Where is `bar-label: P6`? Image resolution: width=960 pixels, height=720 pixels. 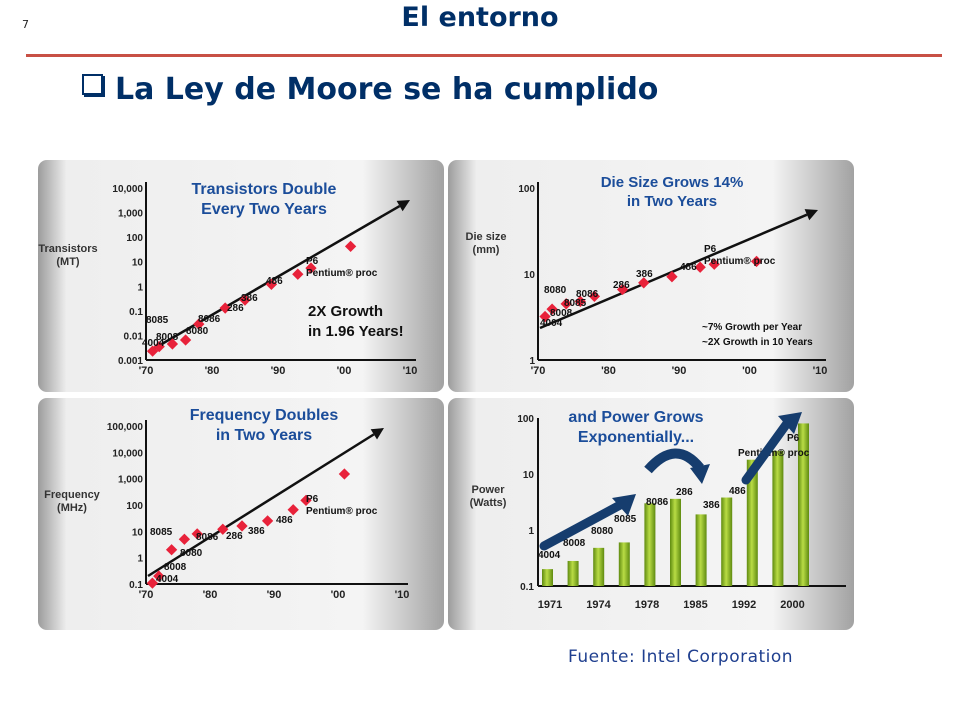 bar-label: P6 is located at coordinates (793, 438).